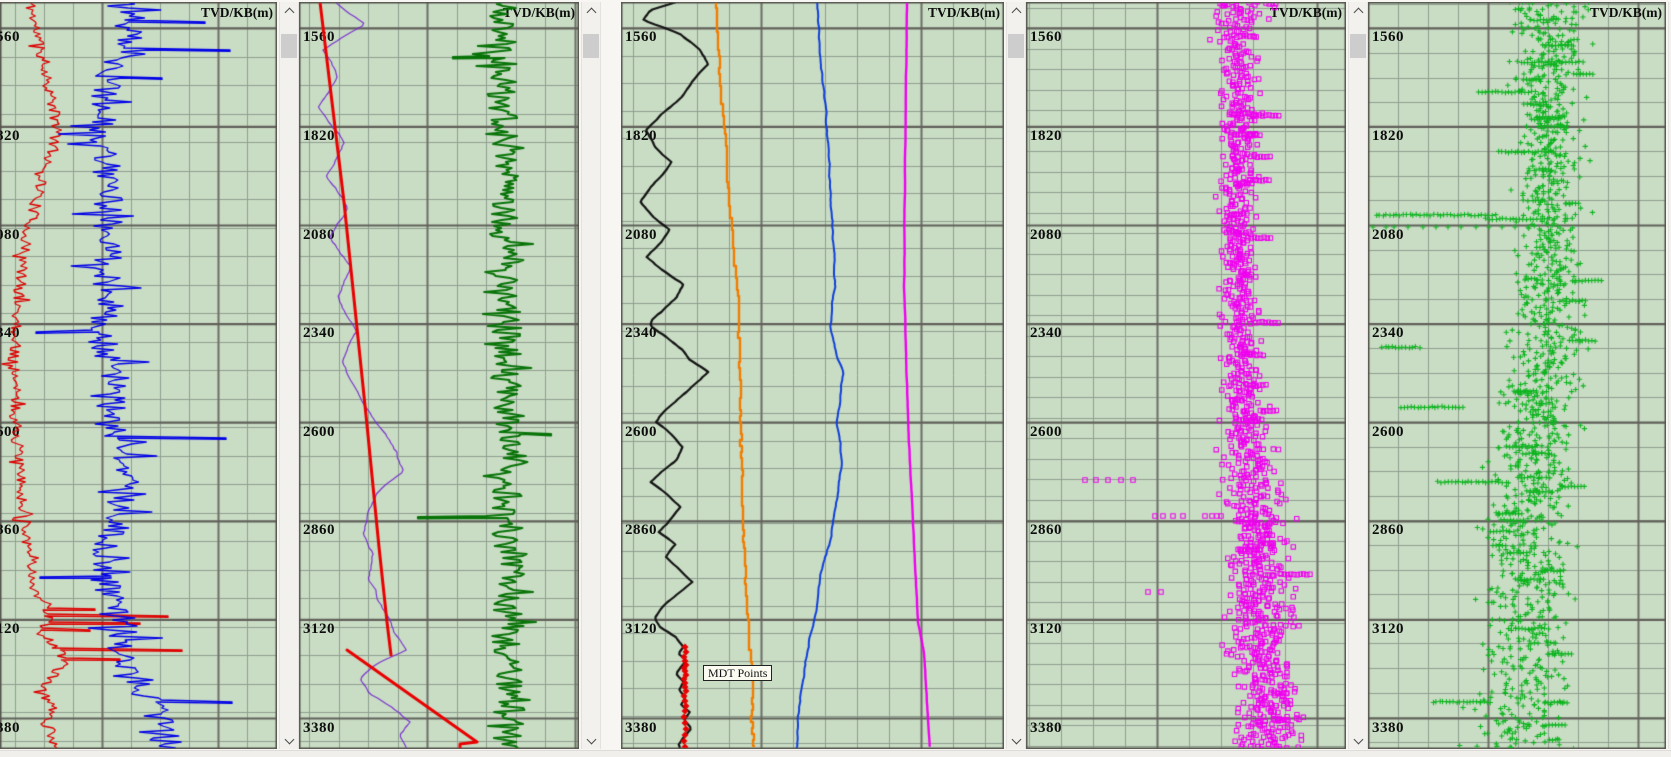 Image resolution: width=1671 pixels, height=757 pixels. I want to click on horizontal-scrollbar-strip, so click(835, 753).